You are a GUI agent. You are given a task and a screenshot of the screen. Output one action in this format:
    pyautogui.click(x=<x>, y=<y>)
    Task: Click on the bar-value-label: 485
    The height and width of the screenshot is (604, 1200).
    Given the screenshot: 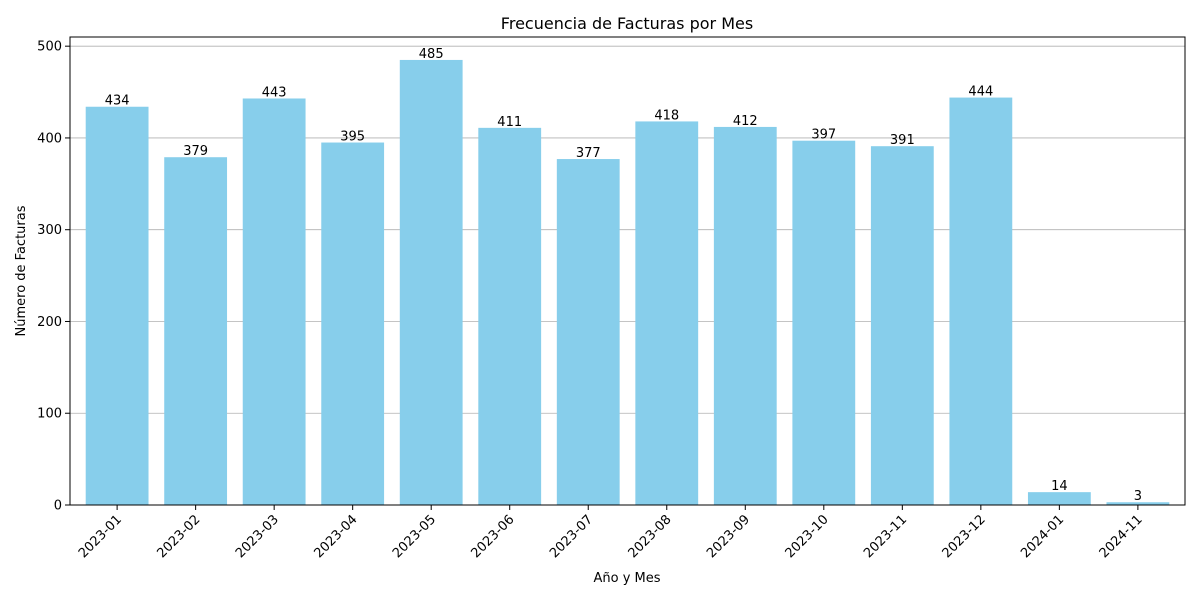 What is the action you would take?
    pyautogui.click(x=431, y=54)
    